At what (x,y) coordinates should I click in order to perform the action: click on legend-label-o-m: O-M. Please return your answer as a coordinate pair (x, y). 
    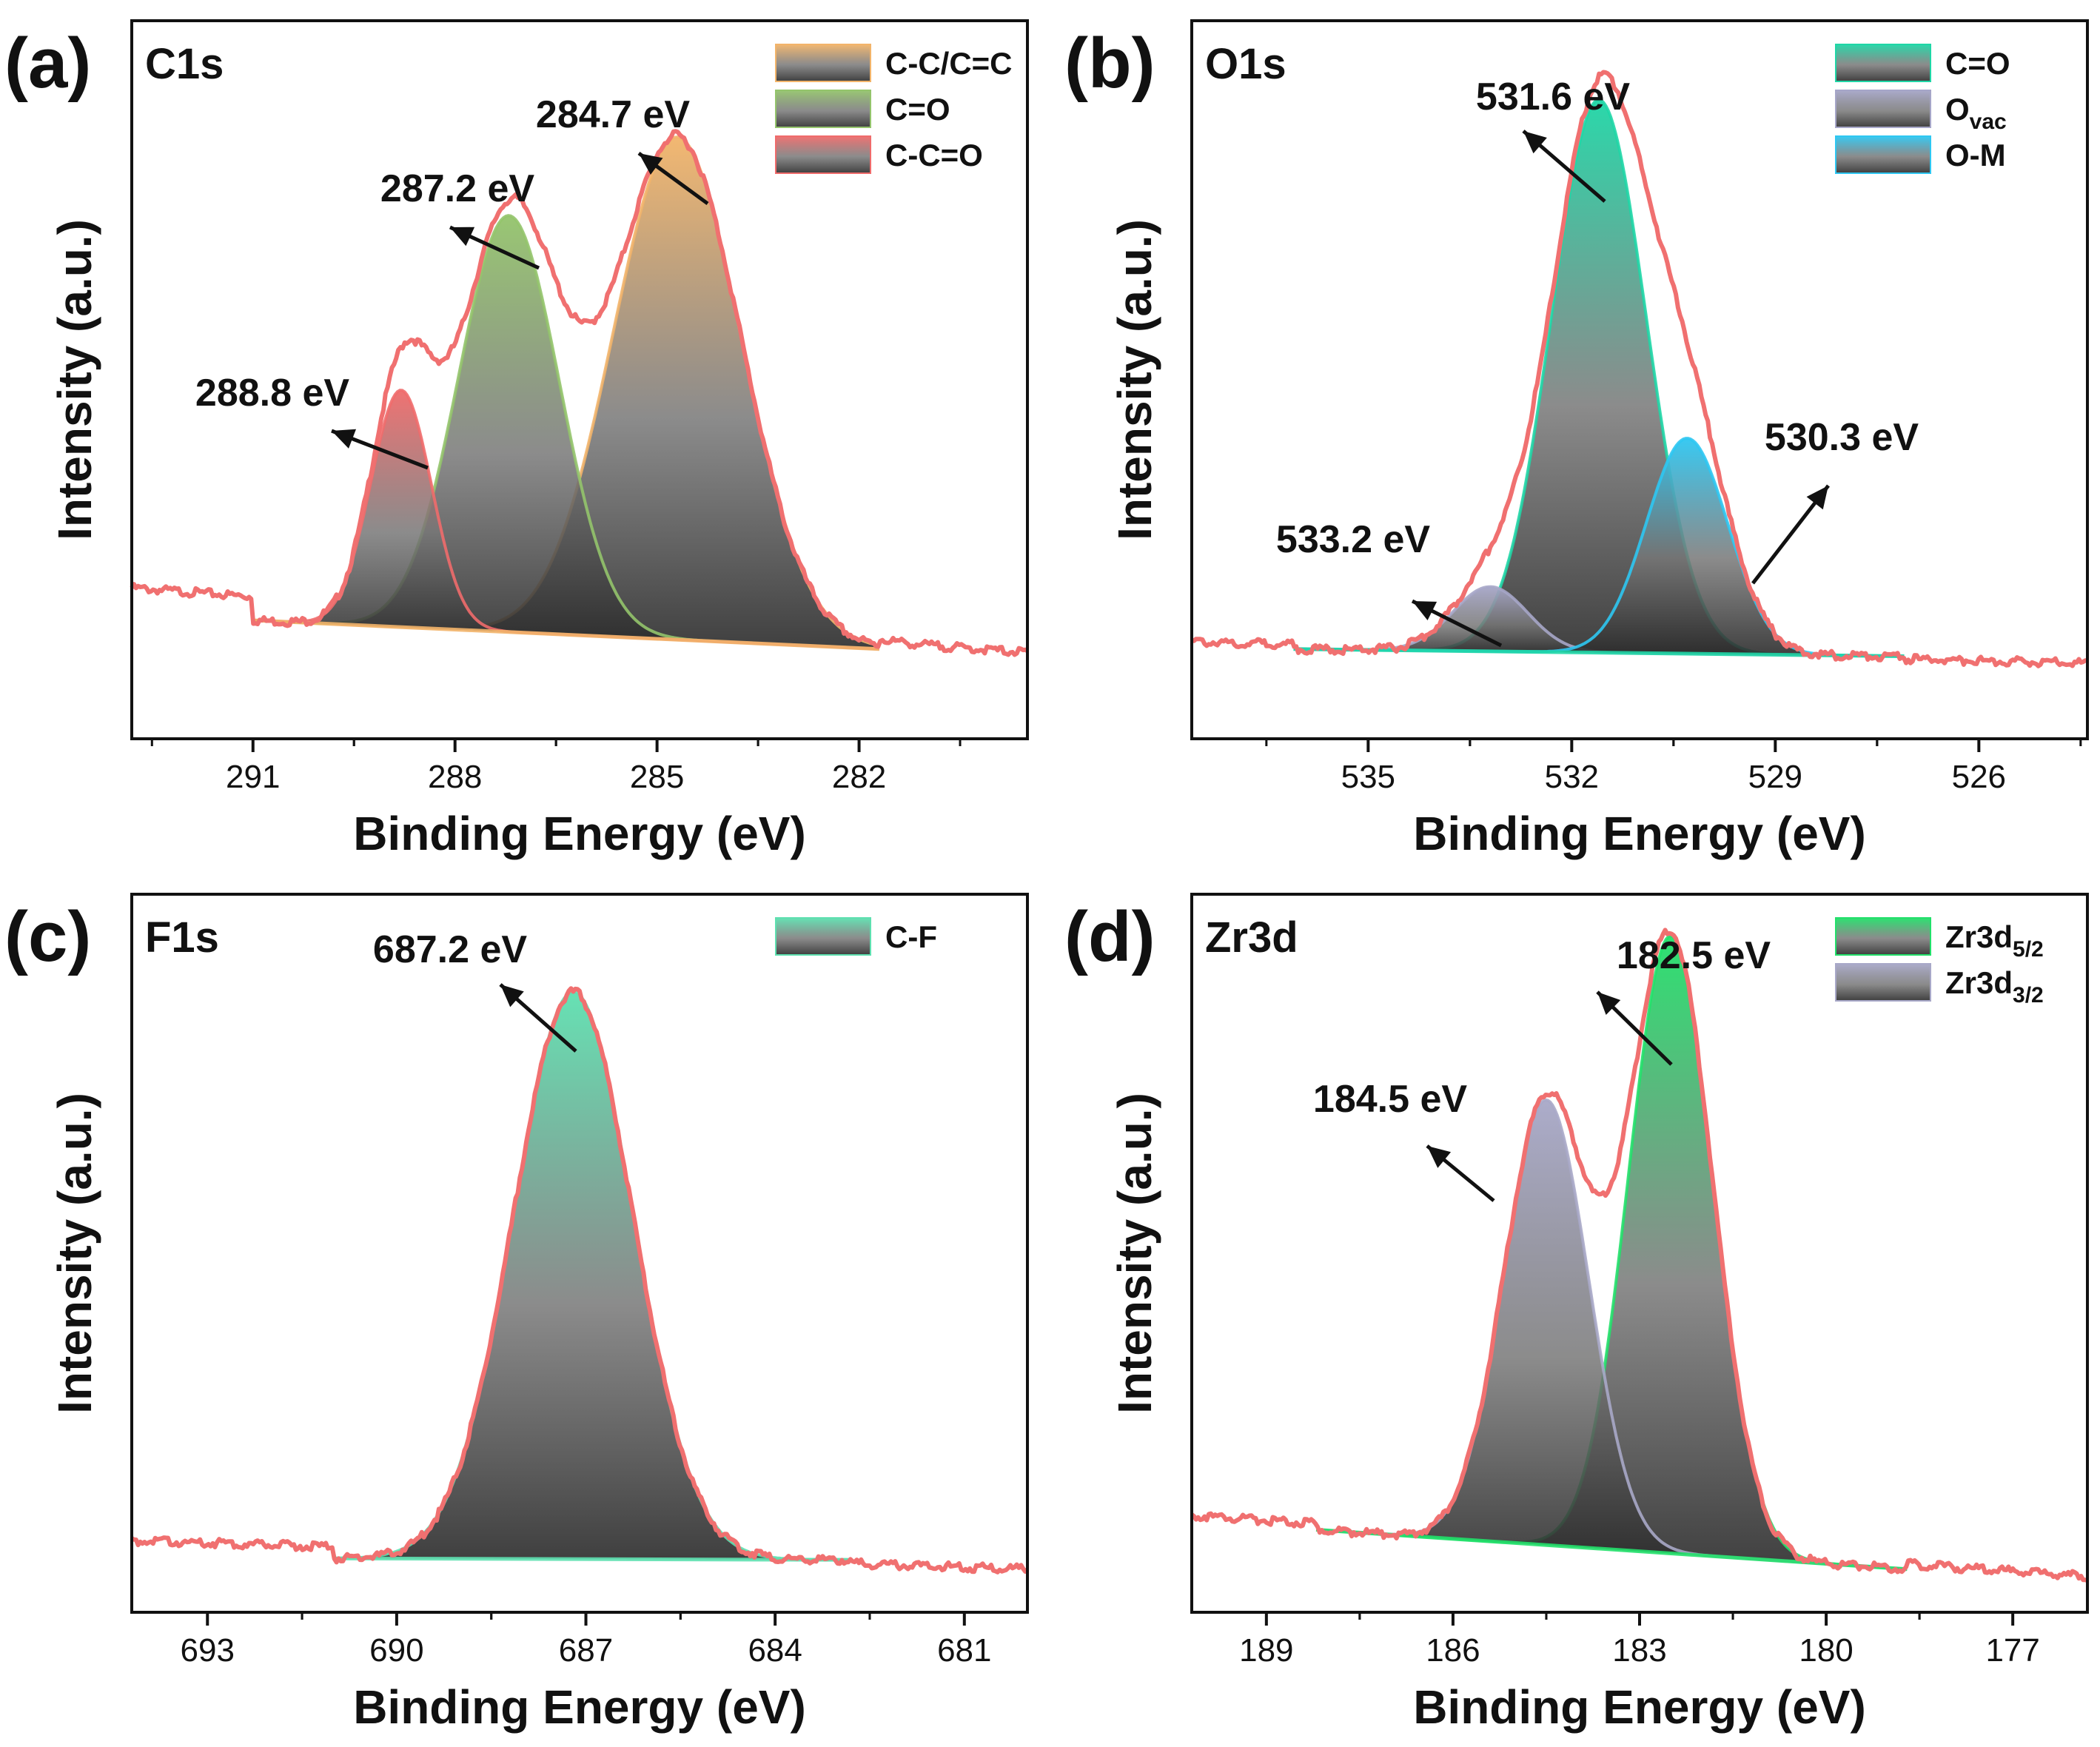
    Looking at the image, I should click on (1975, 155).